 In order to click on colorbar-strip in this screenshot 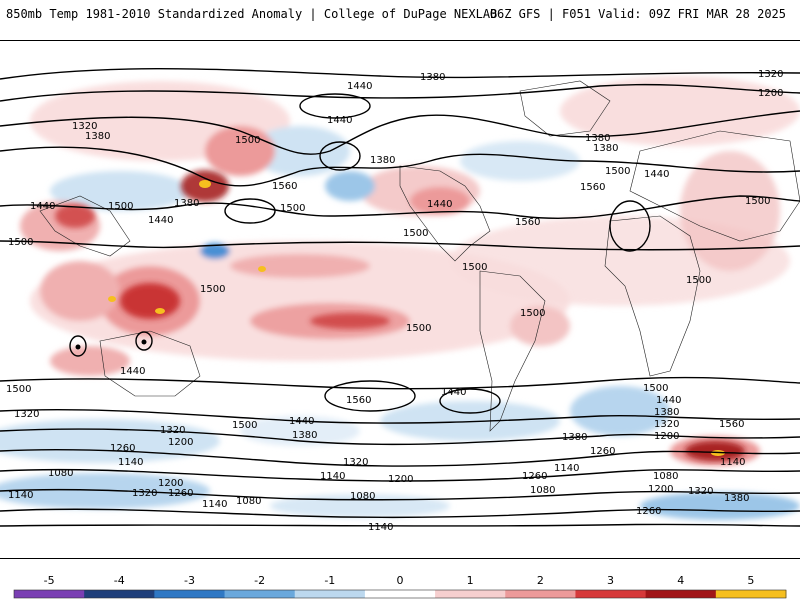, I will do `click(400, 594)`.